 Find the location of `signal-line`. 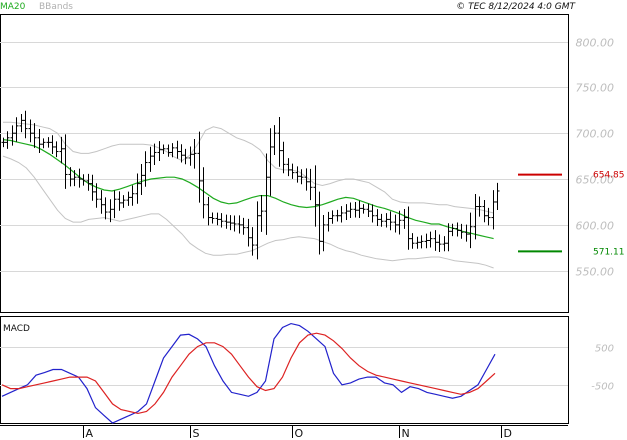

signal-line is located at coordinates (248, 373).